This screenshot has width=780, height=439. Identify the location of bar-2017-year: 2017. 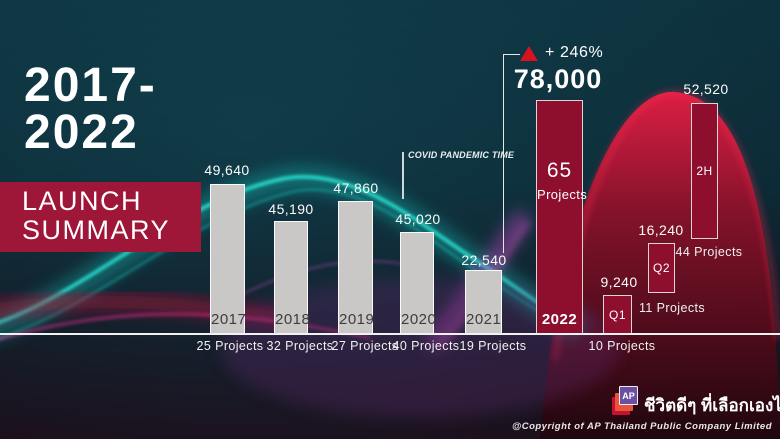
(229, 319).